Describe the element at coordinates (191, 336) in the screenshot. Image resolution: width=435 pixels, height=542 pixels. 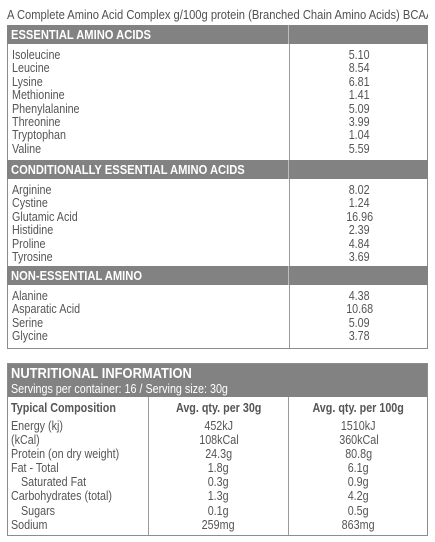
I see `table-row: Glycine 3.78` at that location.